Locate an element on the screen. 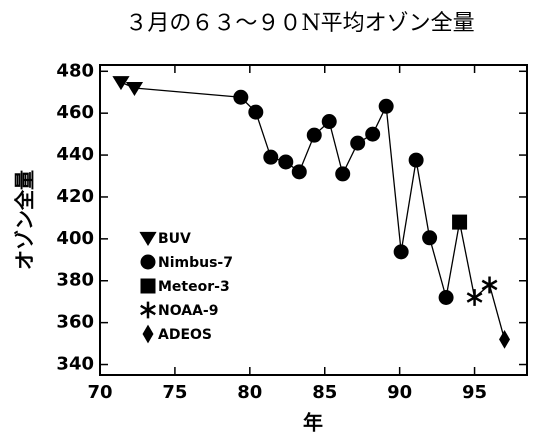 The image size is (543, 438). x-tick-label: 90 is located at coordinates (399, 392).